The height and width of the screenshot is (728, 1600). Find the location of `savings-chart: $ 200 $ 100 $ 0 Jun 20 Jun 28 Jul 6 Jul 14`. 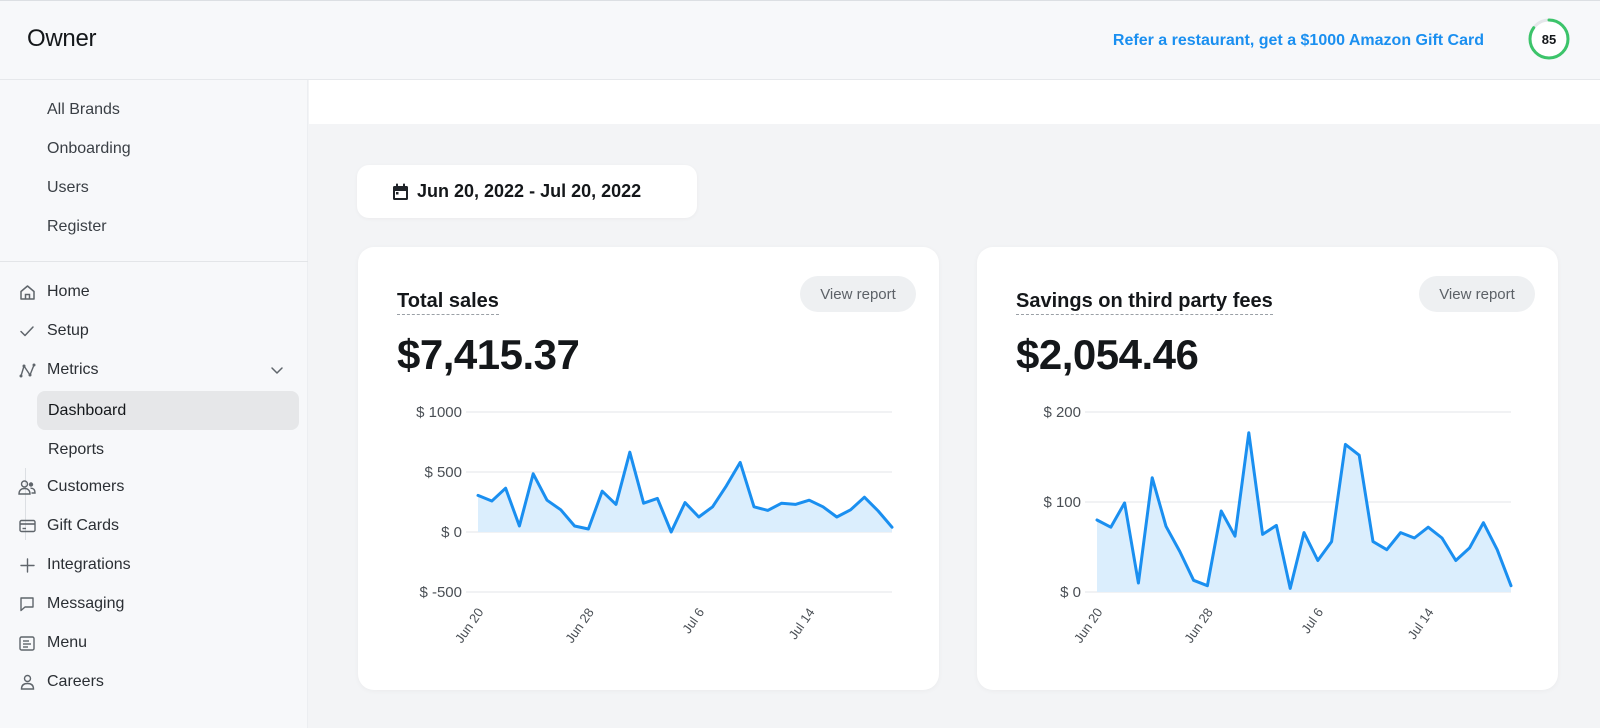

savings-chart: $ 200 $ 100 $ 0 Jun 20 Jun 28 Jul 6 Jul 14 is located at coordinates (1278, 525).